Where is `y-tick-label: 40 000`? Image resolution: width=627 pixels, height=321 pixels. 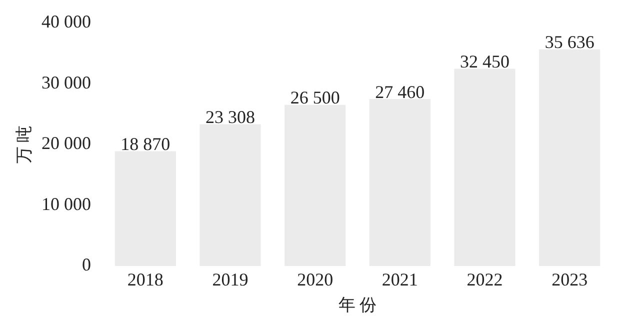 y-tick-label: 40 000 is located at coordinates (66, 22).